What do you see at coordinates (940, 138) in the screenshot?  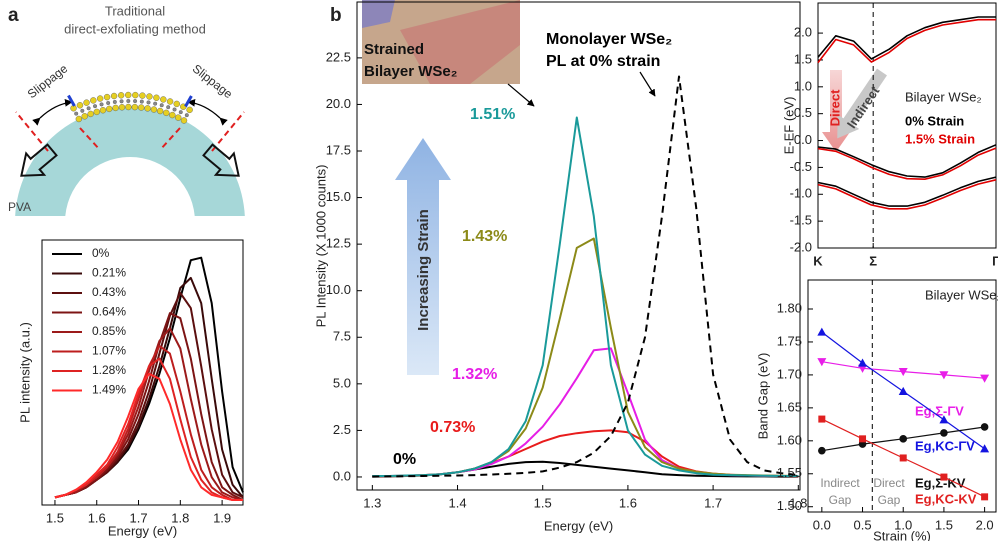 I see `legend-label: 1.5% Strain` at bounding box center [940, 138].